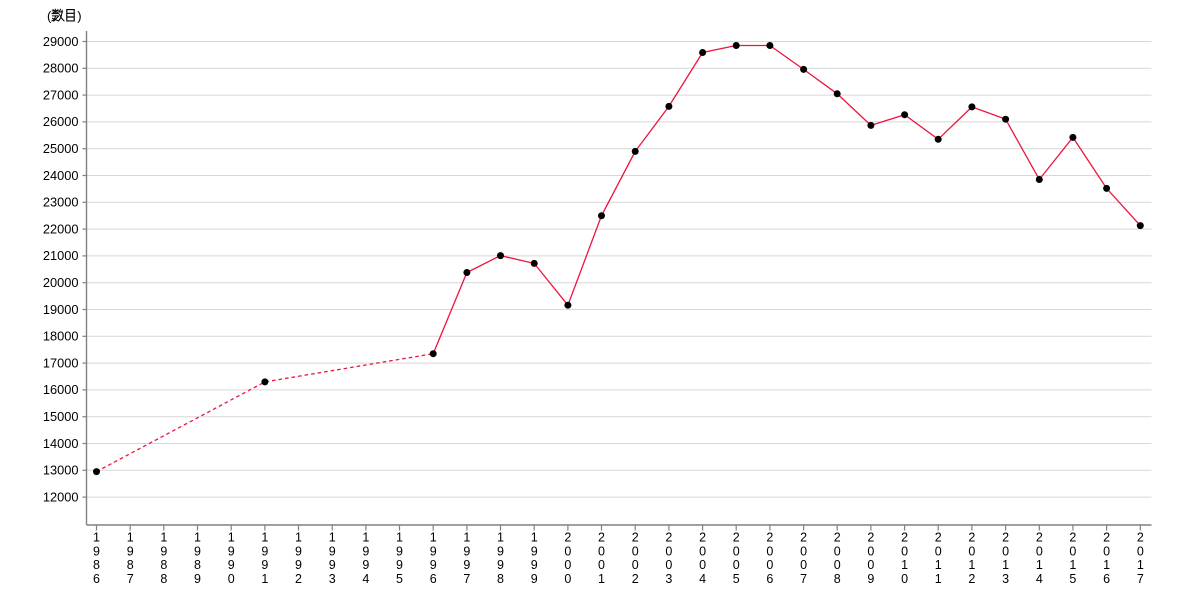 The image size is (1180, 600). What do you see at coordinates (61, 309) in the screenshot?
I see `svg-text: 19000` at bounding box center [61, 309].